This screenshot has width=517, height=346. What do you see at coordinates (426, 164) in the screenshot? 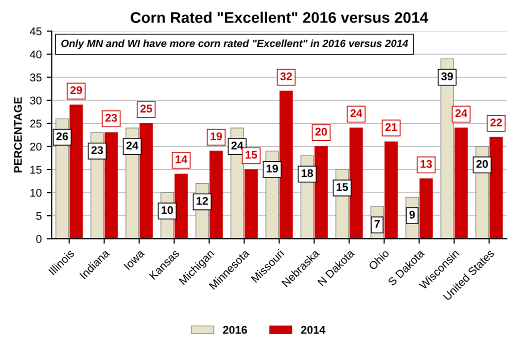
I see `data-label: 13` at bounding box center [426, 164].